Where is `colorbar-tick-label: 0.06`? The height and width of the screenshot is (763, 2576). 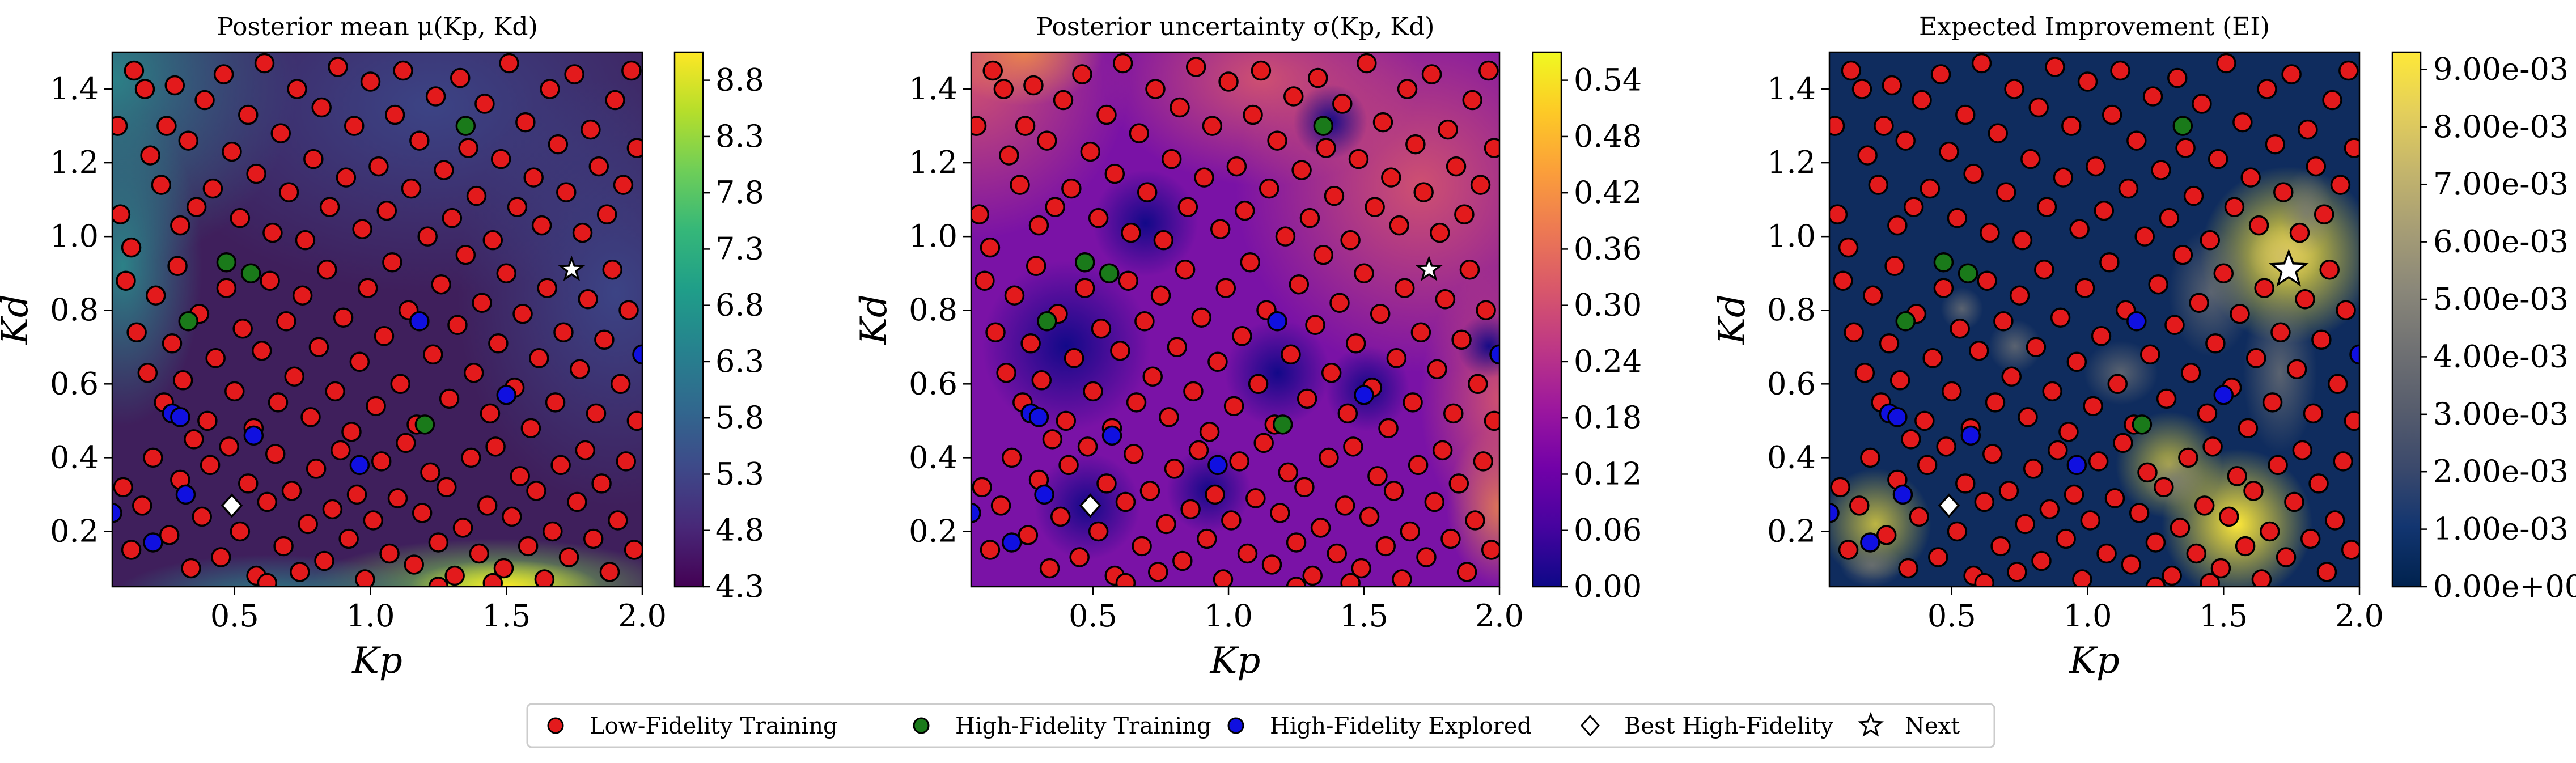
colorbar-tick-label: 0.06 is located at coordinates (1608, 530).